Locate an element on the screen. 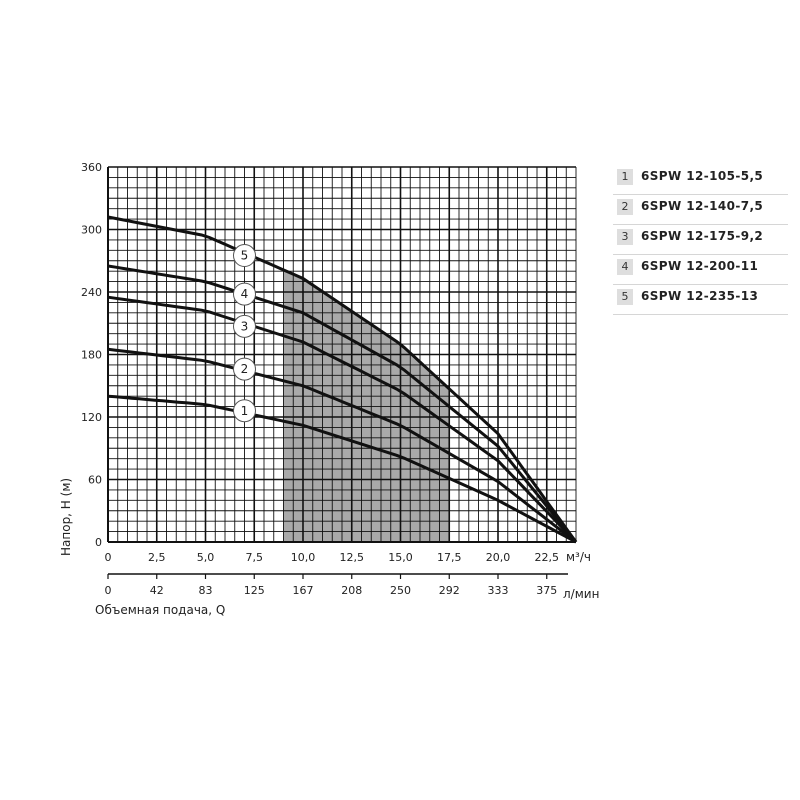 The width and height of the screenshot is (800, 800). x2-tick-label: 83 is located at coordinates (206, 590).